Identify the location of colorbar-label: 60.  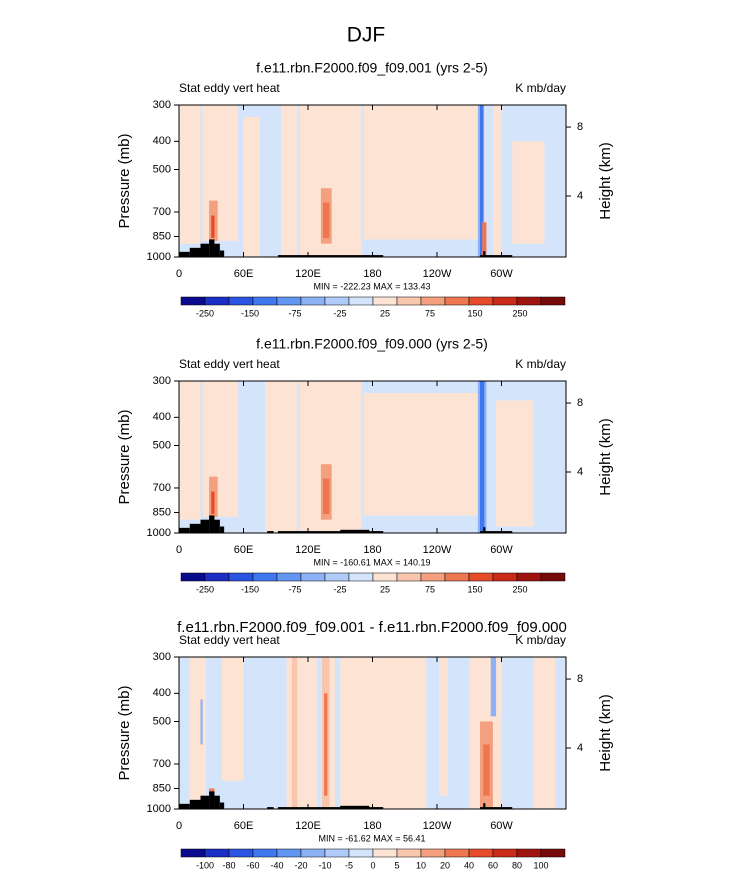
(493, 865).